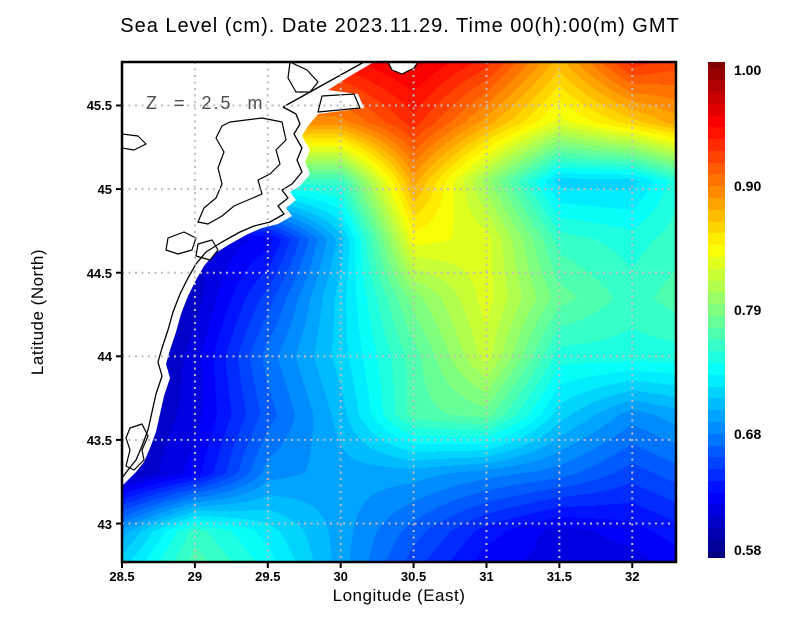  What do you see at coordinates (268, 576) in the screenshot?
I see `x-tick-label: 29.5` at bounding box center [268, 576].